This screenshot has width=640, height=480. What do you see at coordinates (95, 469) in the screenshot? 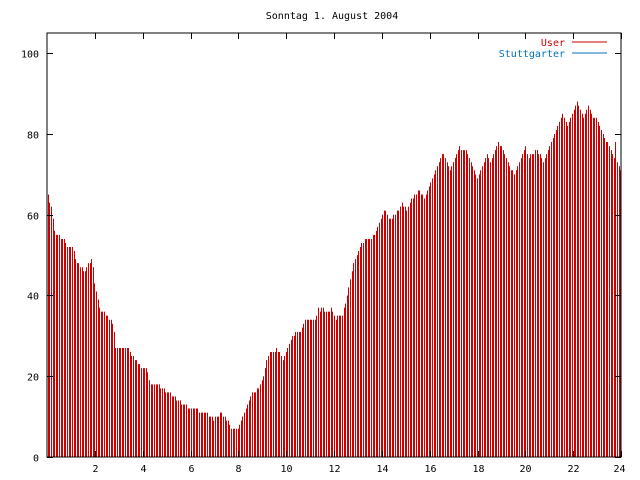
I see `x-tick-label: 2` at bounding box center [95, 469].